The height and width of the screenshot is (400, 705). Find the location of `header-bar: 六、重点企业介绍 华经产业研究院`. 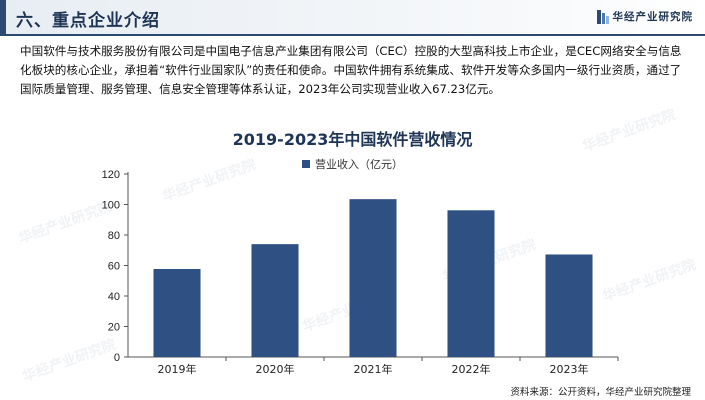

header-bar: 六、重点企业介绍 华经产业研究院 is located at coordinates (352, 17).